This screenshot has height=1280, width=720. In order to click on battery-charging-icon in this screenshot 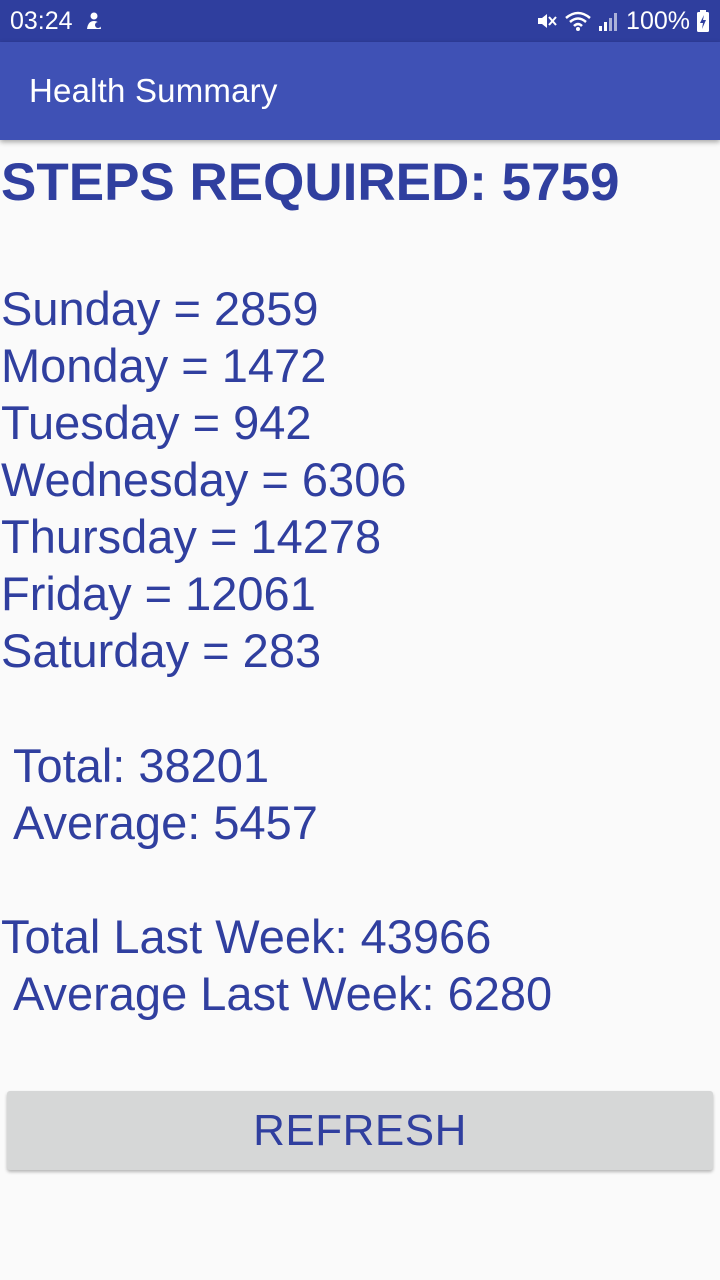, I will do `click(703, 21)`.